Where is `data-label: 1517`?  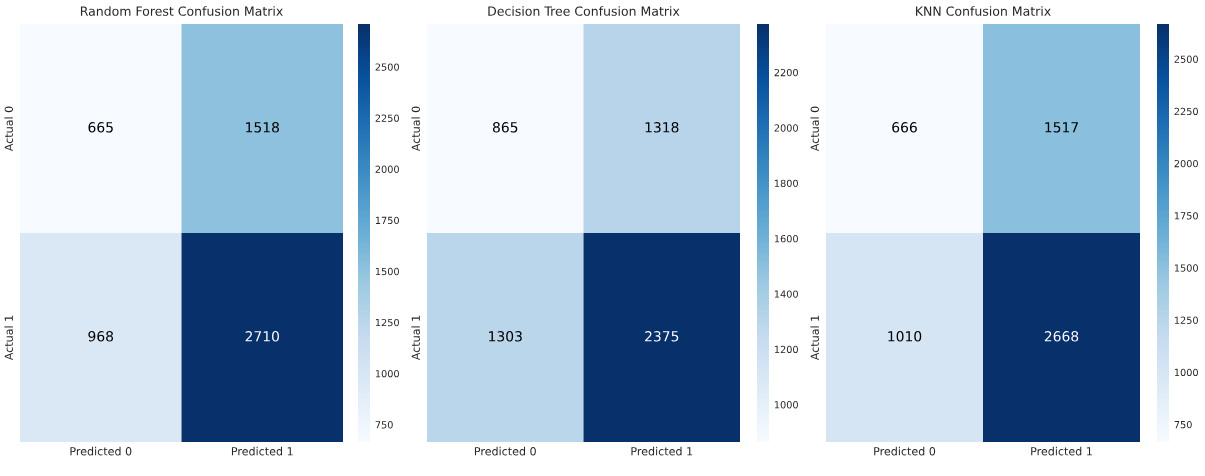
data-label: 1517 is located at coordinates (1061, 127).